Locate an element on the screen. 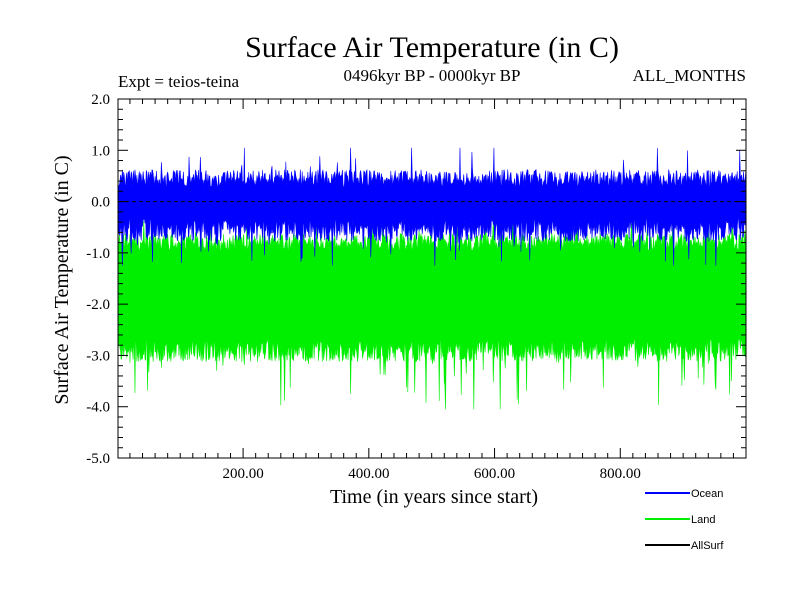 This screenshot has height=600, width=800. legend-label-land: Land is located at coordinates (703, 520).